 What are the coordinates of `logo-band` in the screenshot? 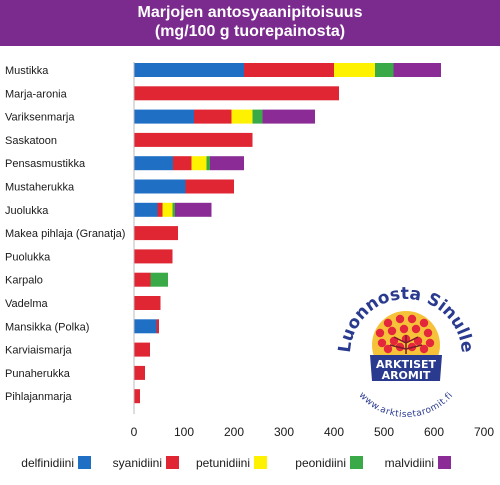 It's located at (406, 368).